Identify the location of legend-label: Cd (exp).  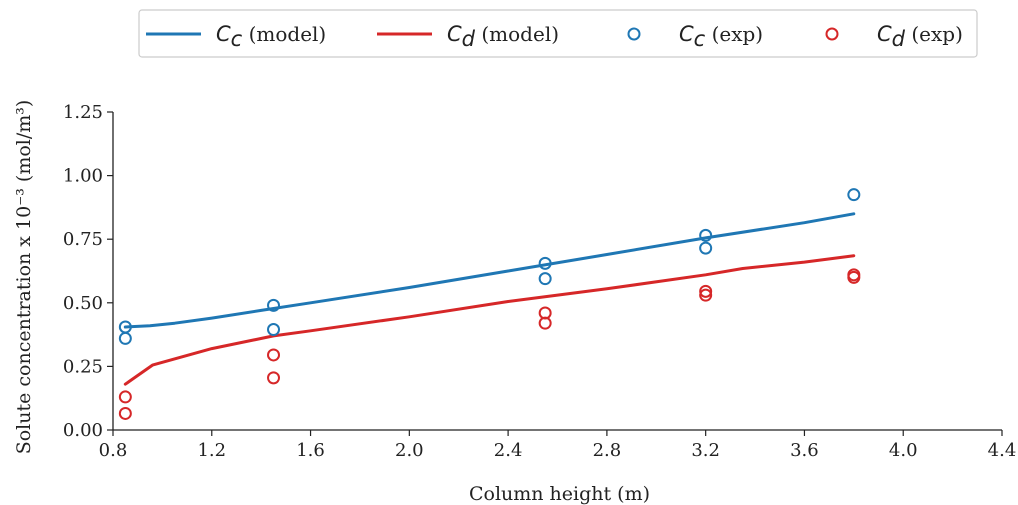
(920, 36).